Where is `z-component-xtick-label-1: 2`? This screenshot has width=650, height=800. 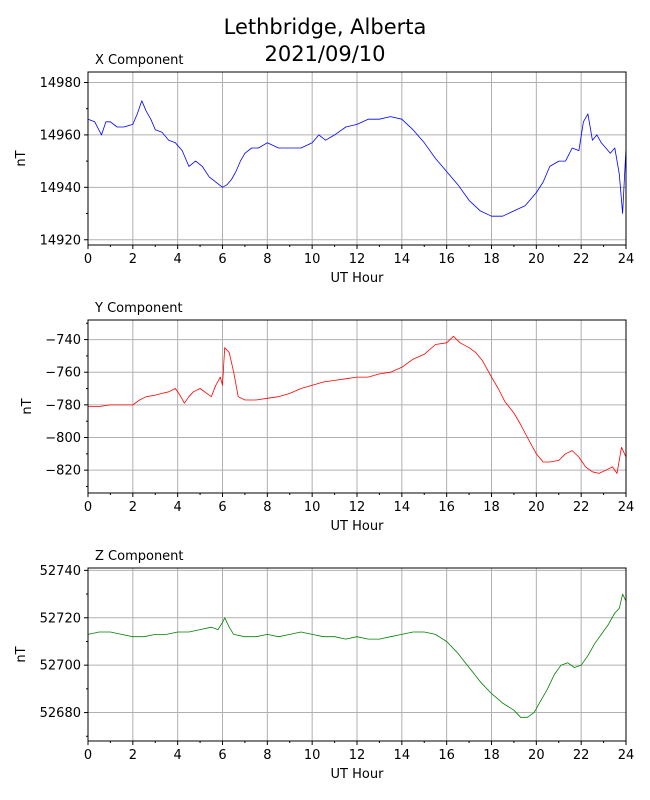
z-component-xtick-label-1: 2 is located at coordinates (133, 755).